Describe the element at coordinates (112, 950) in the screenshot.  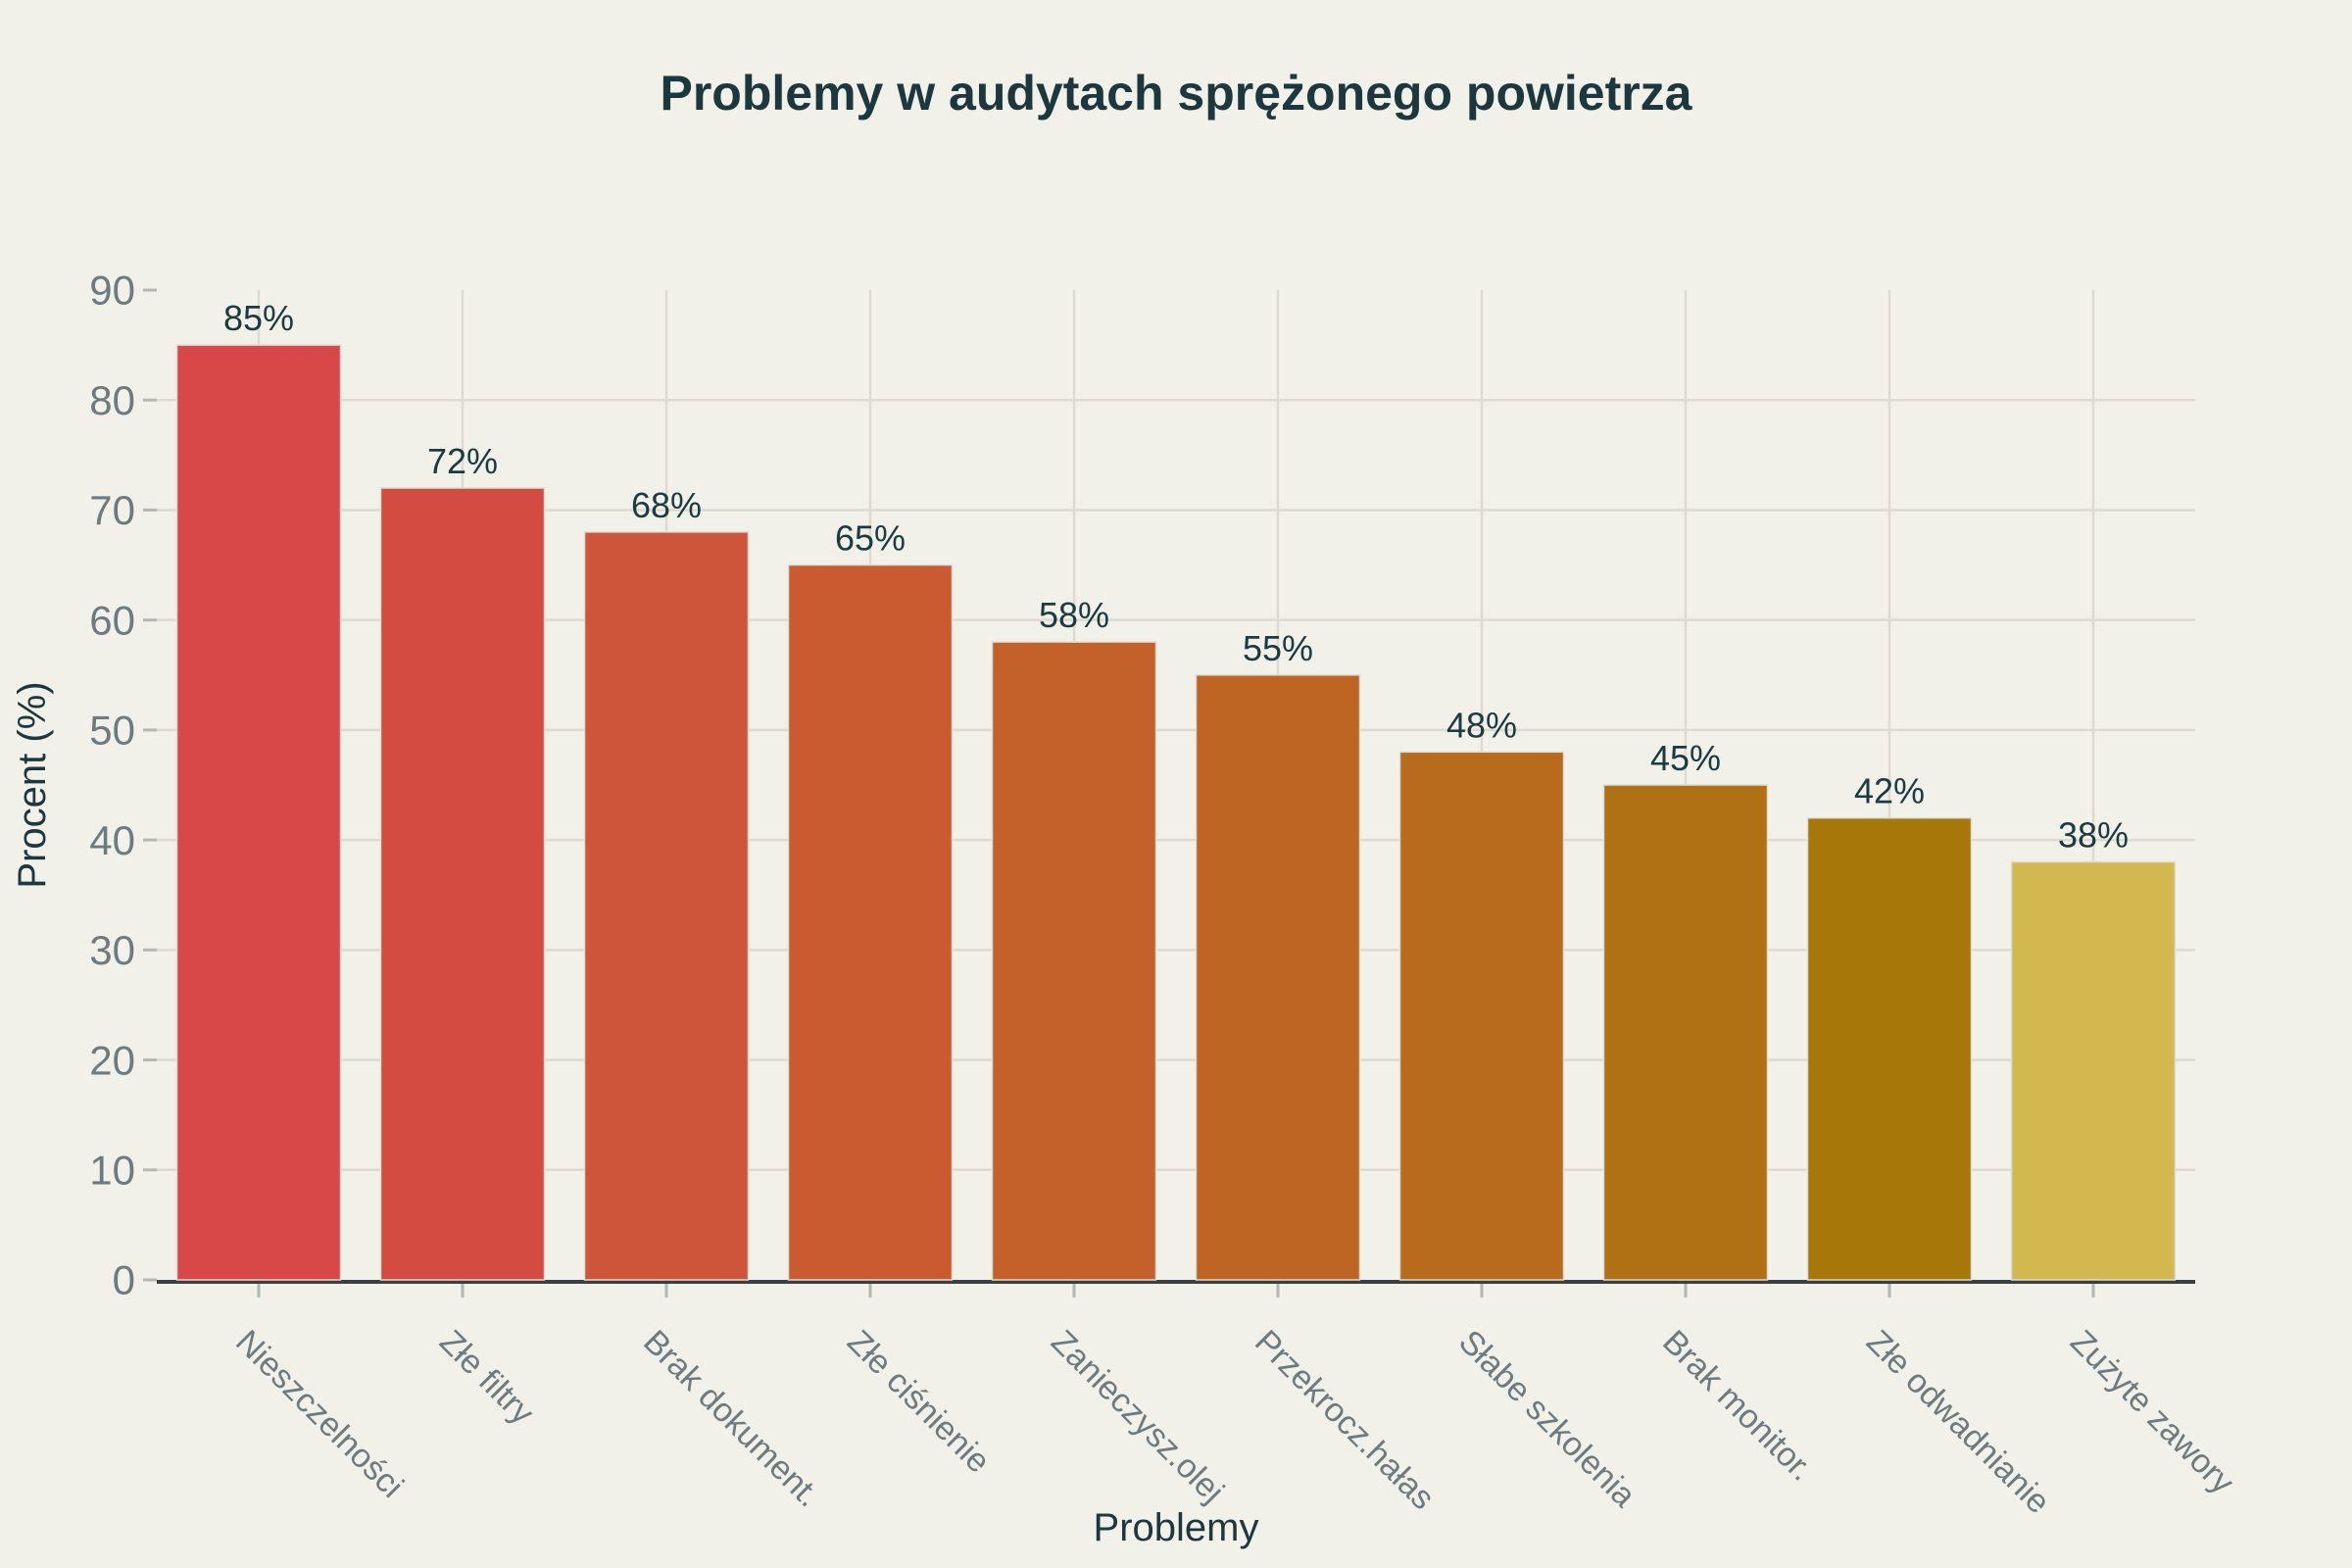
I see `y-tick-label: 30` at that location.